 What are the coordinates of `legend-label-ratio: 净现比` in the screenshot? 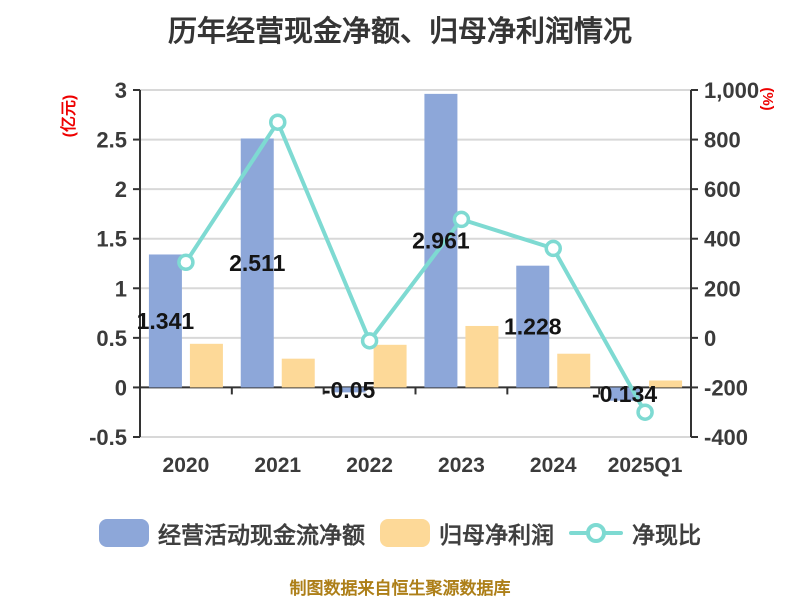 It's located at (666, 535).